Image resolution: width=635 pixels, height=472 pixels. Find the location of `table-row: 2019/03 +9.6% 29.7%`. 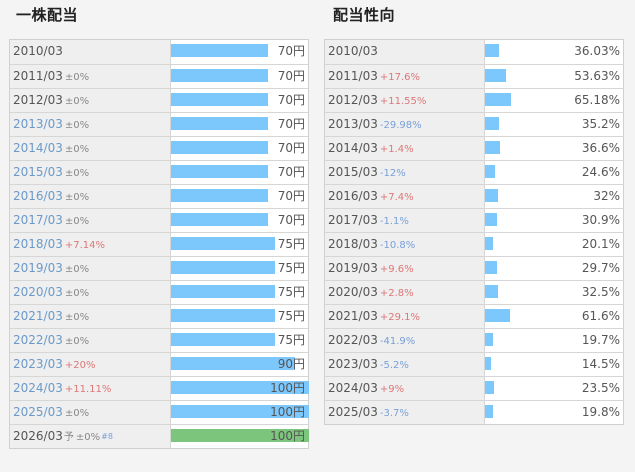

table-row: 2019/03 +9.6% 29.7% is located at coordinates (474, 268).